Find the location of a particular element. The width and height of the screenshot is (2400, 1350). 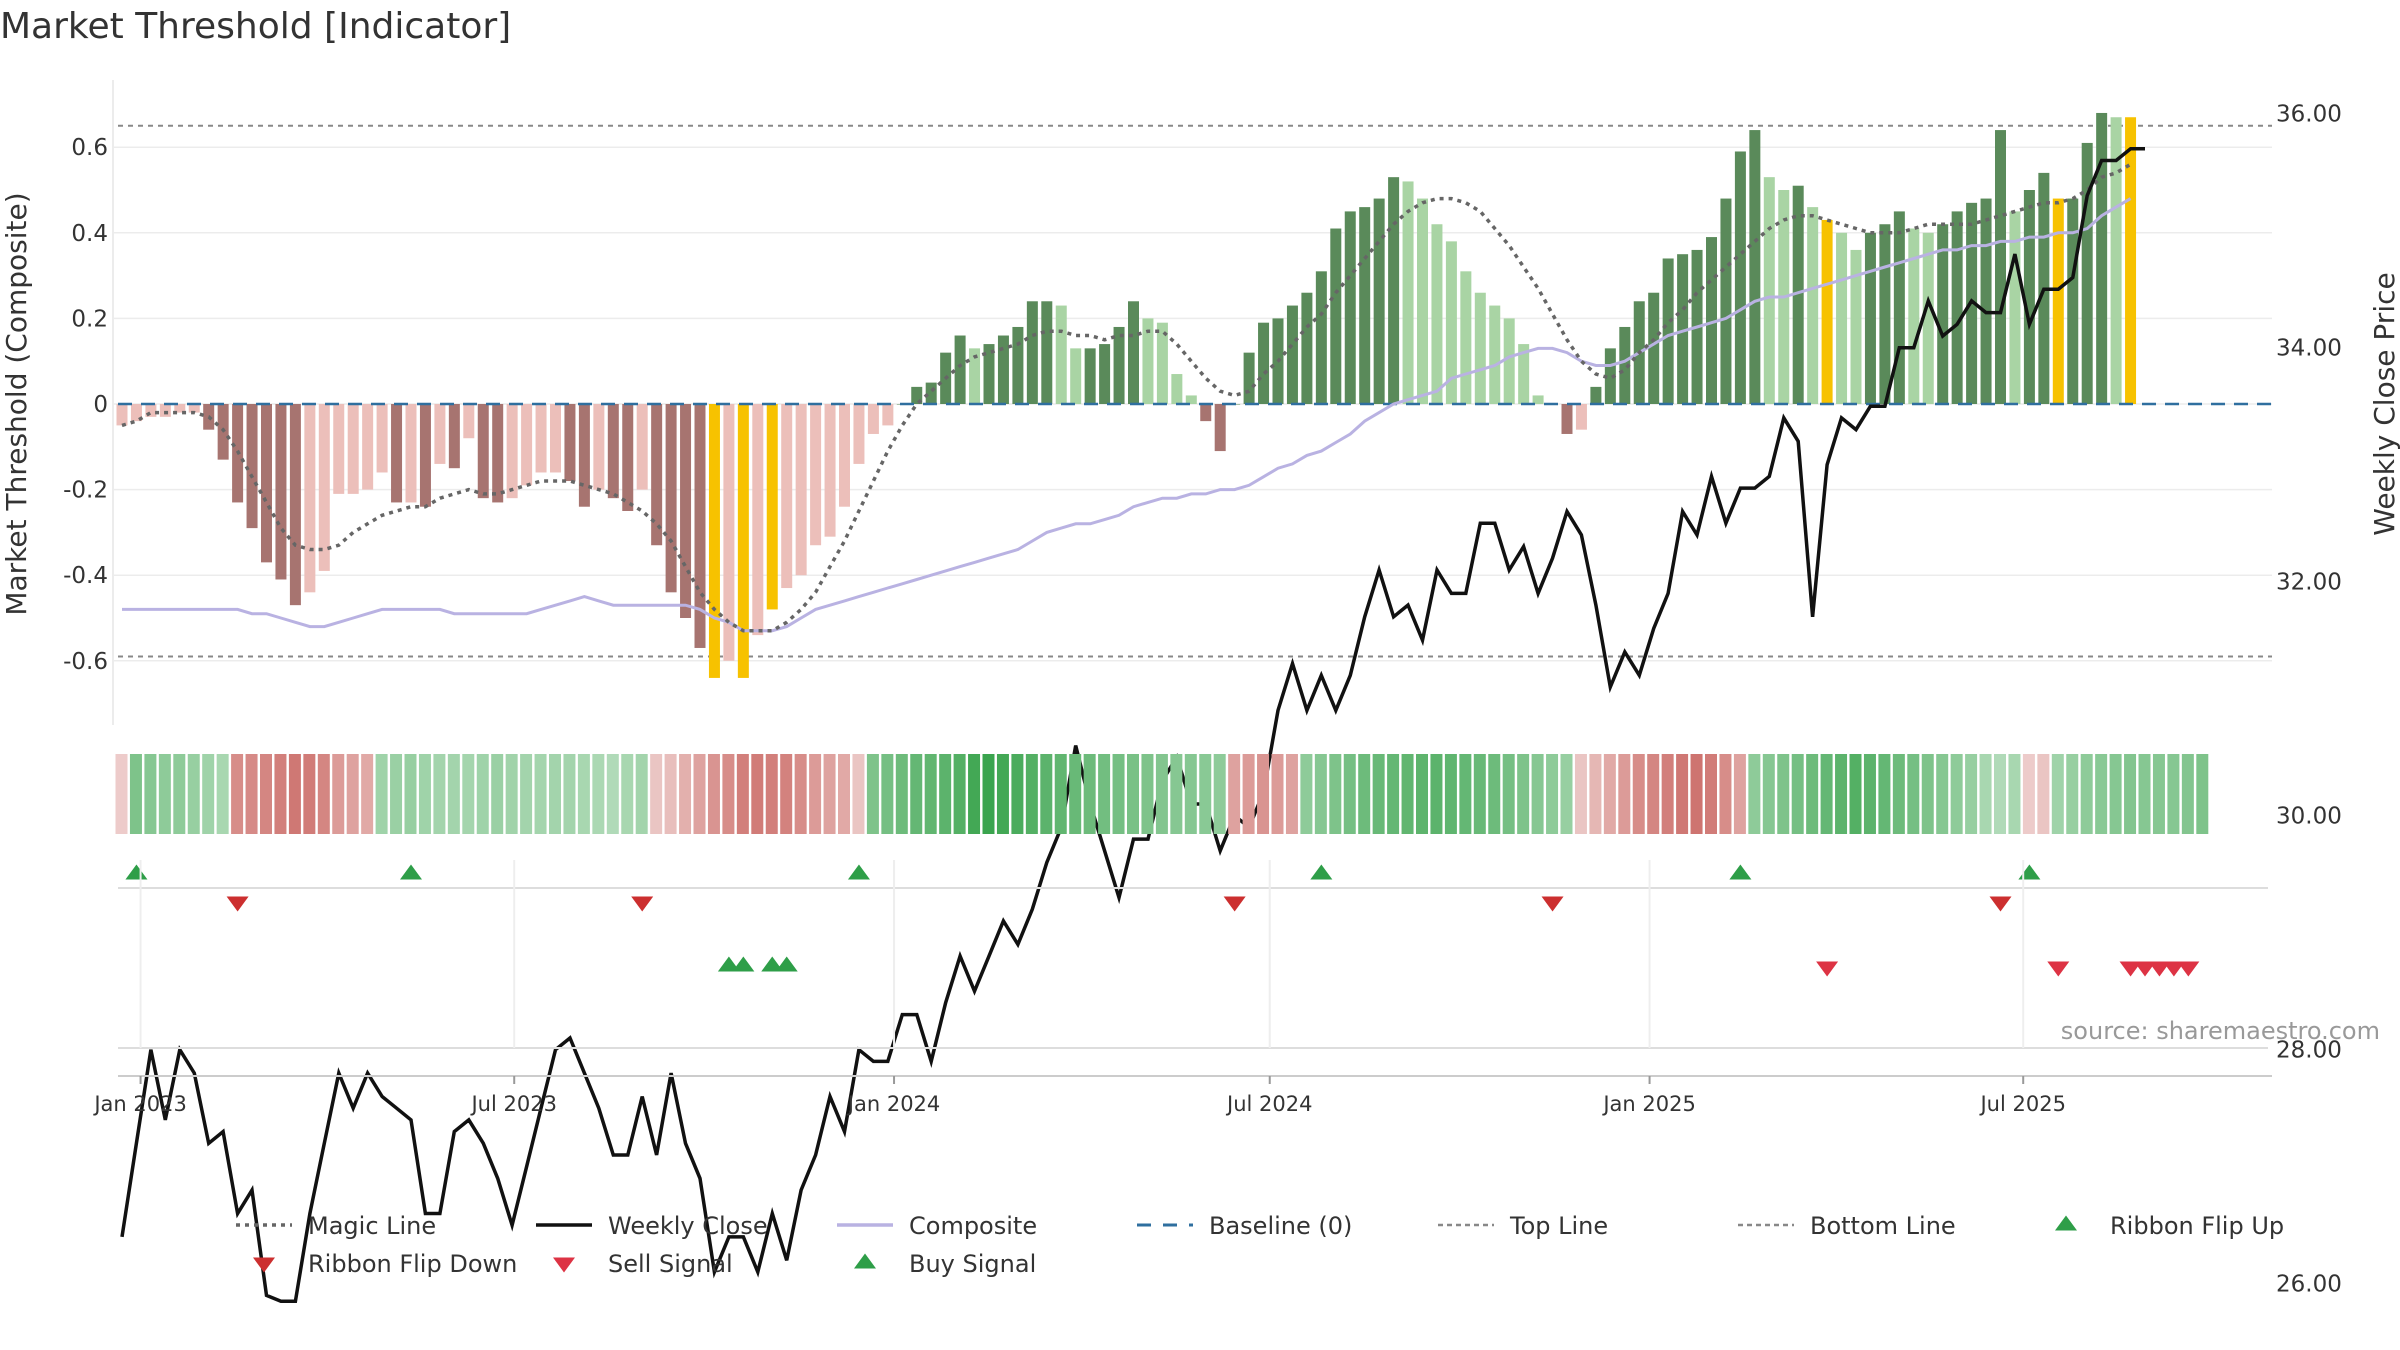

x-tick-label: Jul 2023 is located at coordinates (512, 1104).